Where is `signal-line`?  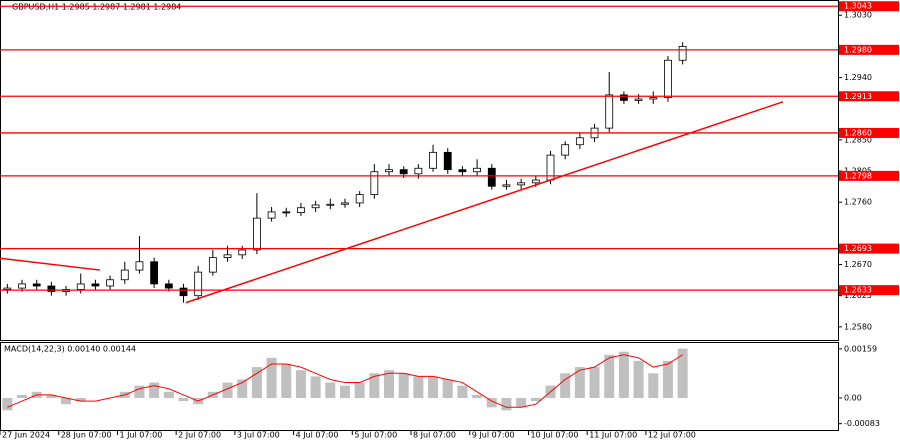 signal-line is located at coordinates (345, 381).